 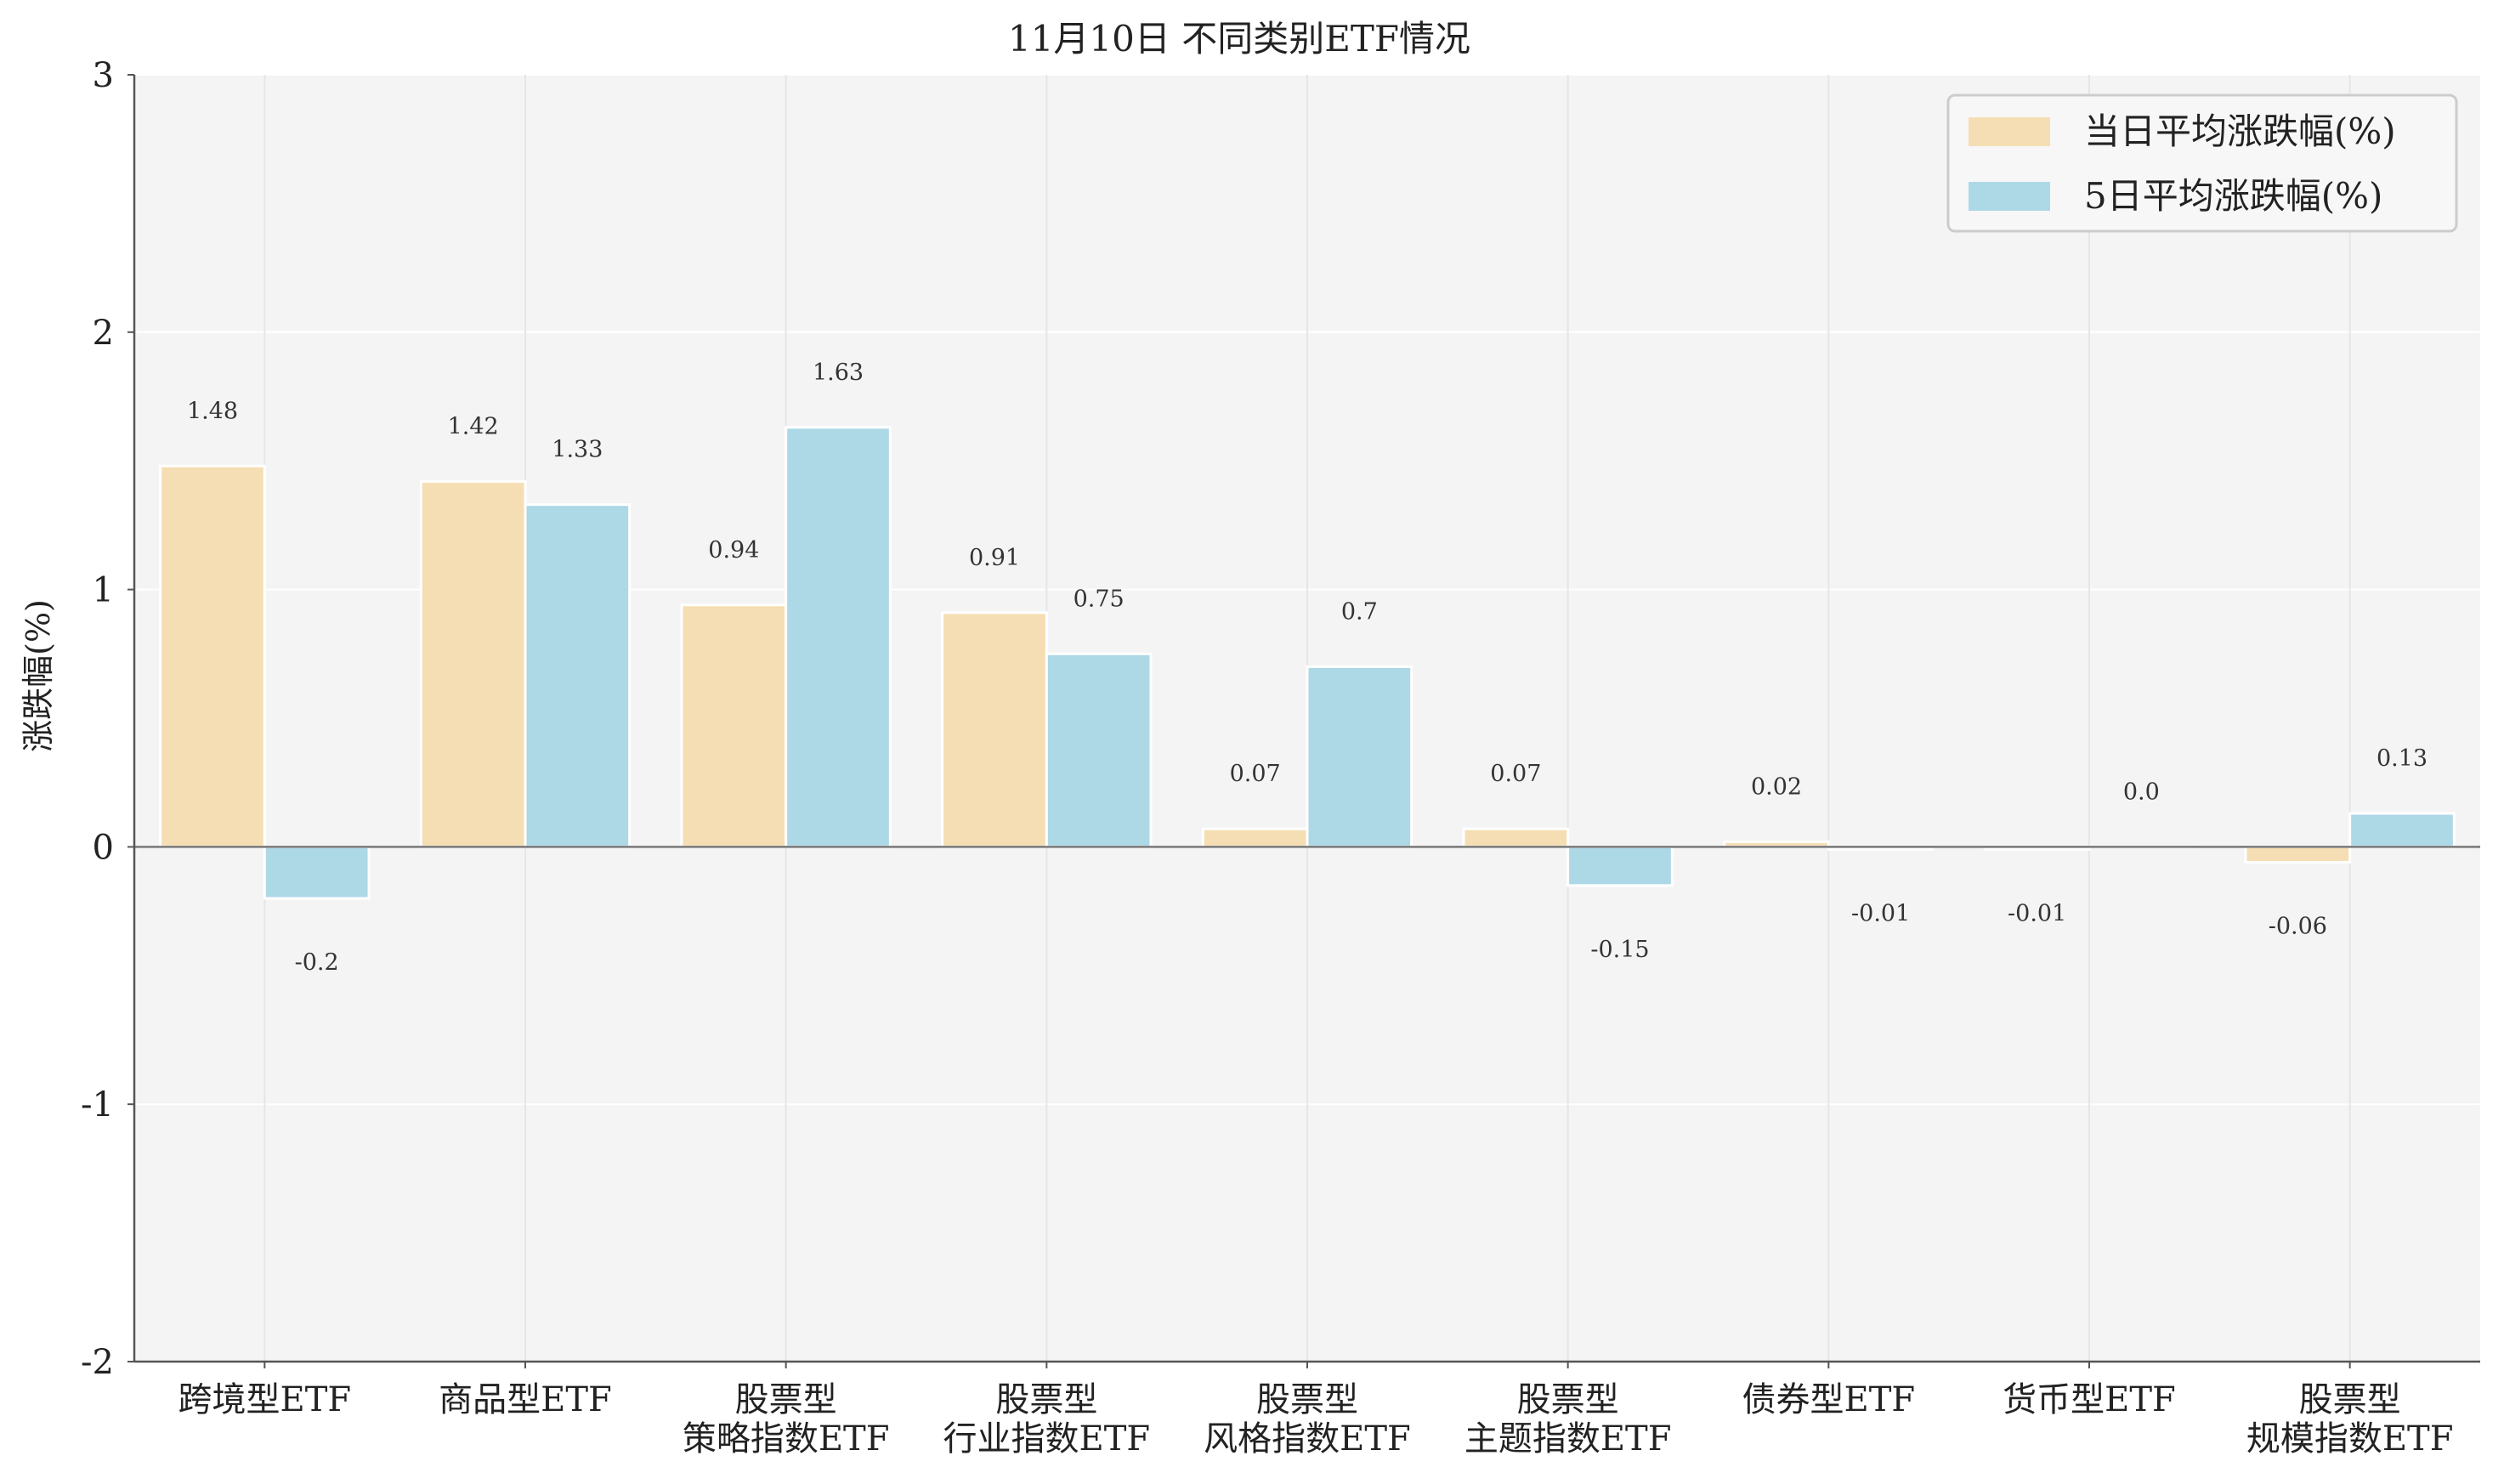 What do you see at coordinates (265, 1399) in the screenshot?
I see `x-tick-label: 跨境型ETF` at bounding box center [265, 1399].